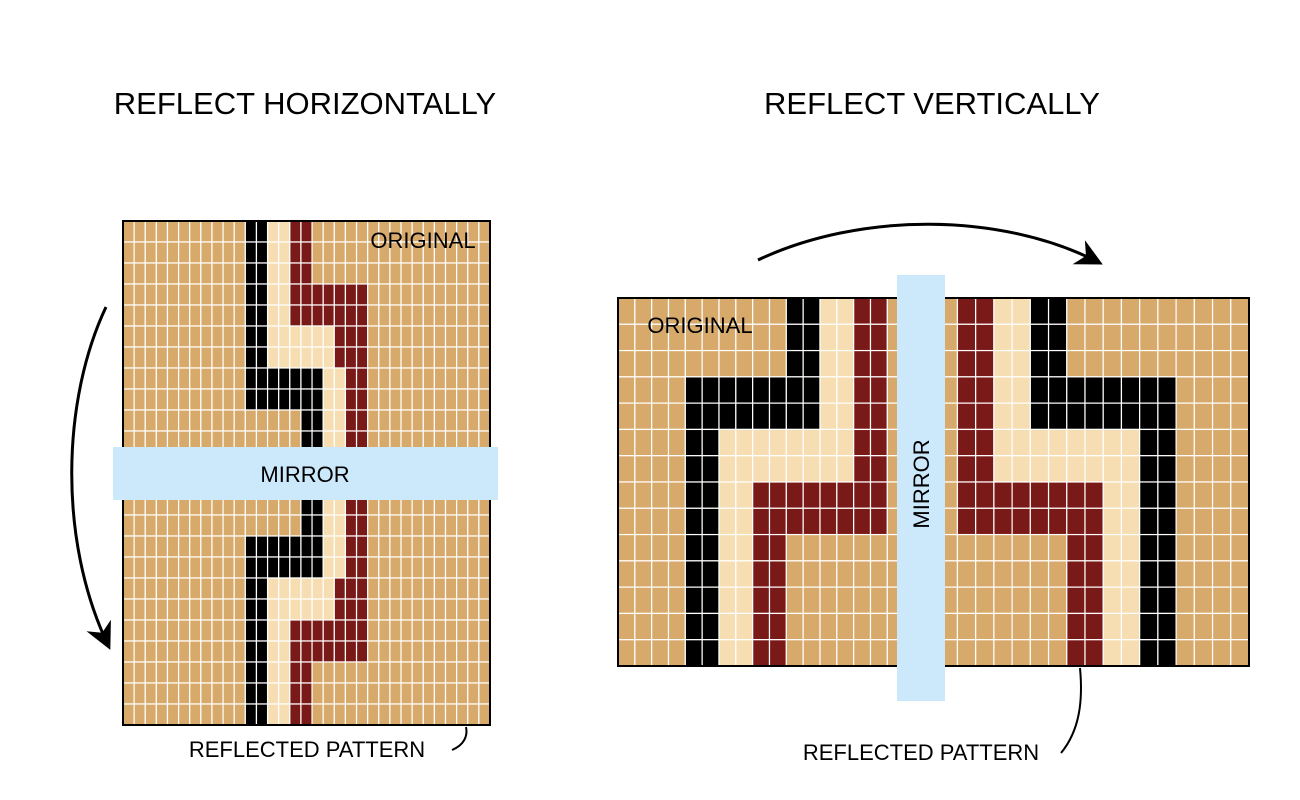 The width and height of the screenshot is (1300, 800). I want to click on left-reflected-pattern, so click(306, 599).